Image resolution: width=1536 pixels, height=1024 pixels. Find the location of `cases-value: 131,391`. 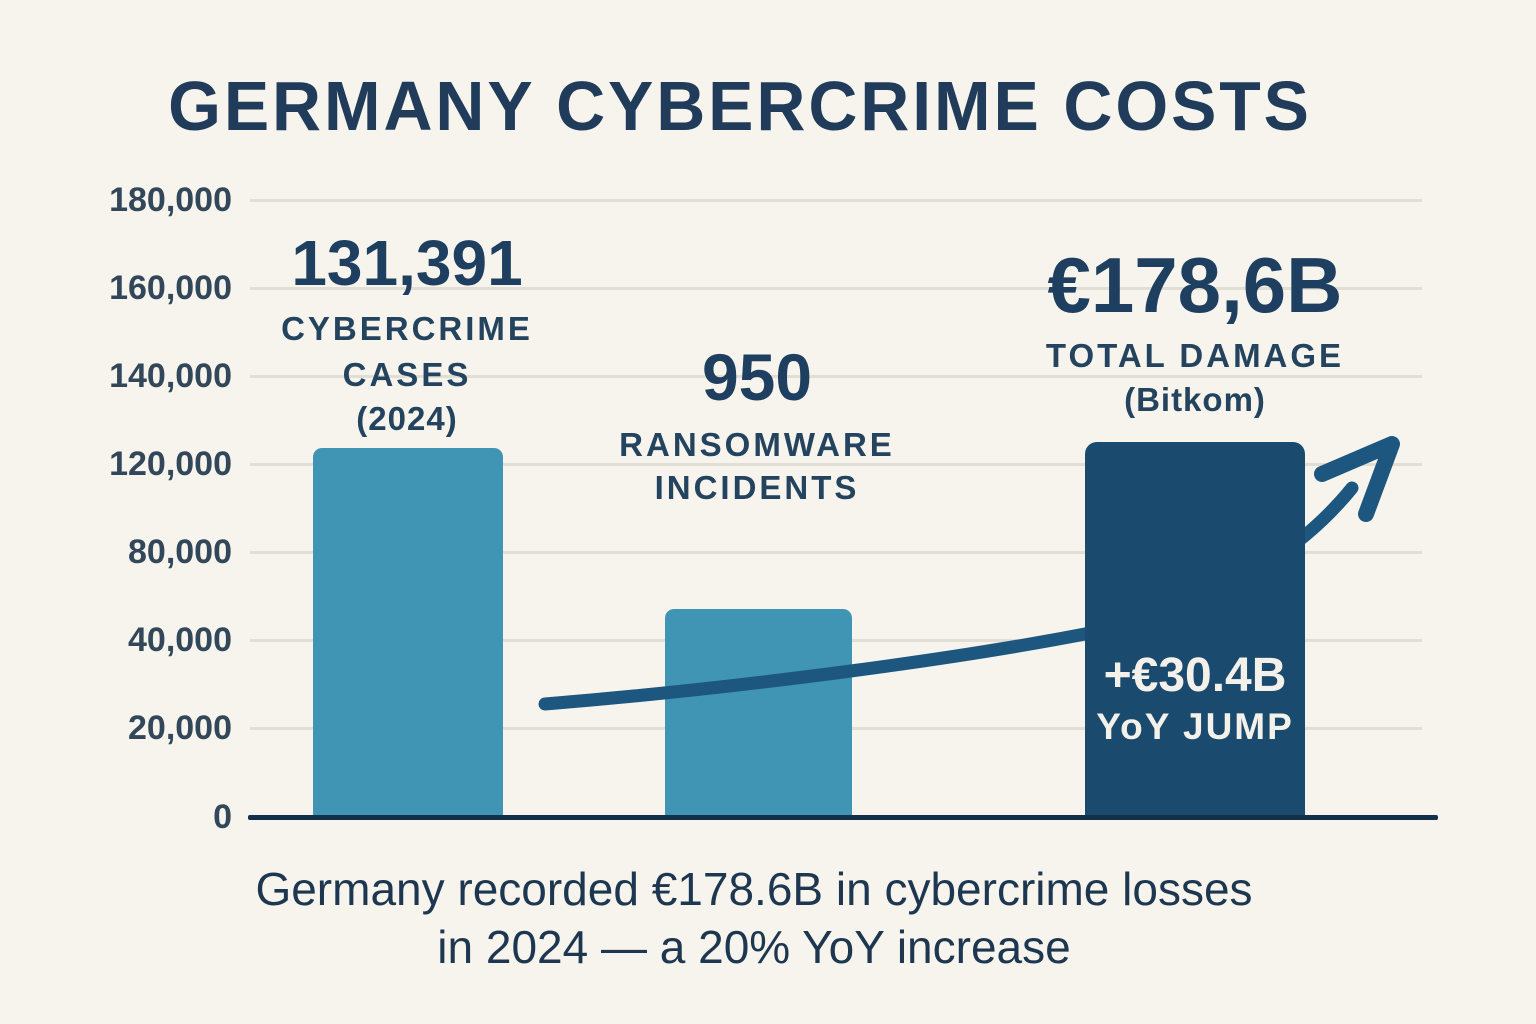

cases-value: 131,391 is located at coordinates (407, 263).